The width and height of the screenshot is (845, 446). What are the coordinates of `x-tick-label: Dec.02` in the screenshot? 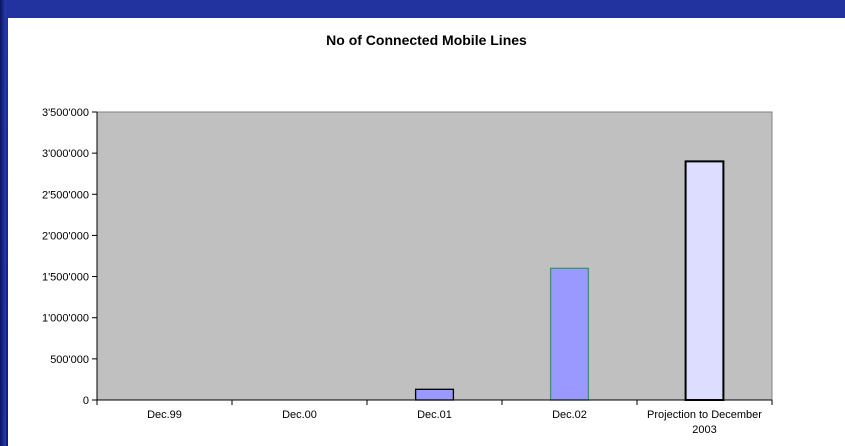 It's located at (569, 415).